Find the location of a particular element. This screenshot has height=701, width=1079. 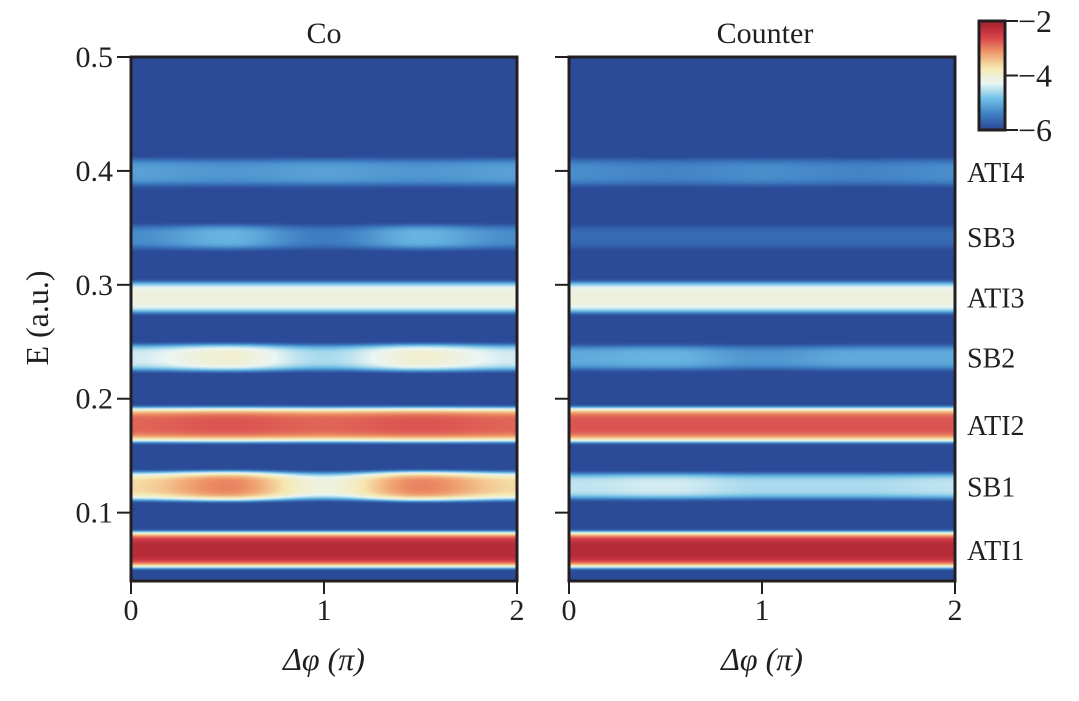

panel-title-co: Co is located at coordinates (323, 33).